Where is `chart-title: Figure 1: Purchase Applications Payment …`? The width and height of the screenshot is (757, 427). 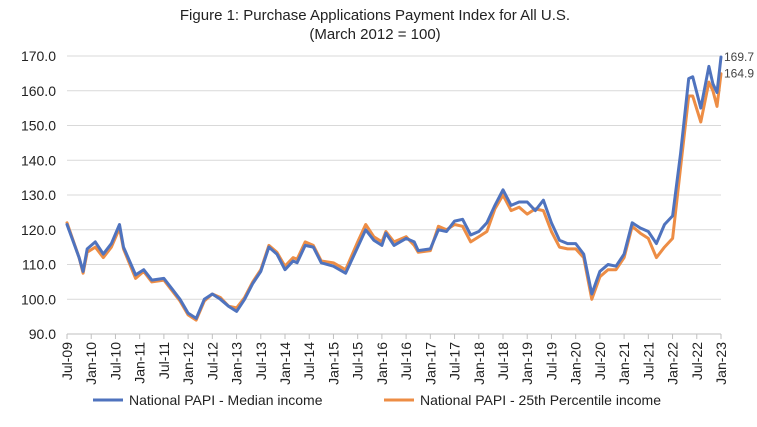
chart-title: Figure 1: Purchase Applications Payment … is located at coordinates (375, 15).